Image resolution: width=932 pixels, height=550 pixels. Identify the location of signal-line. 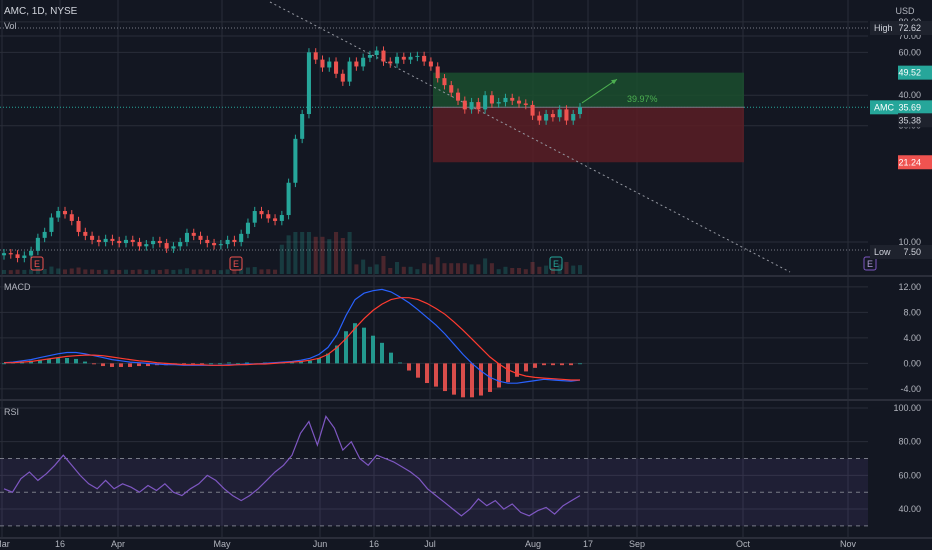
(292, 339).